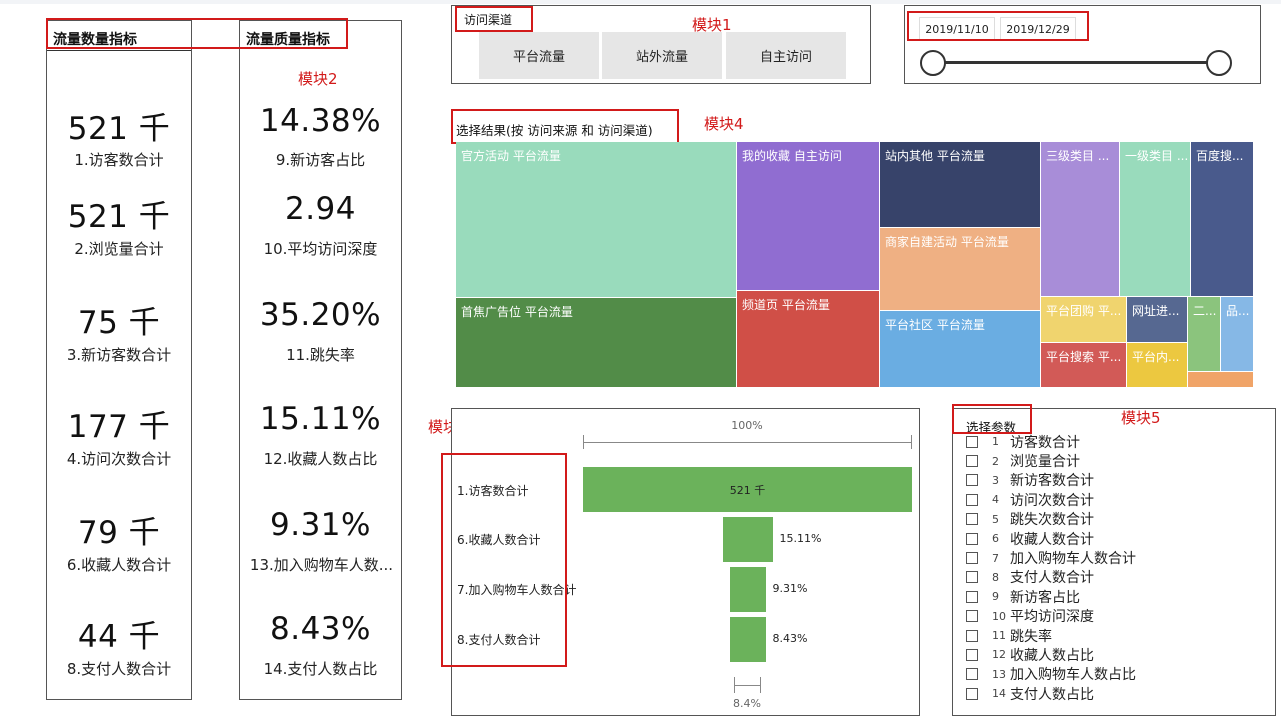 The height and width of the screenshot is (726, 1281). What do you see at coordinates (1052, 539) in the screenshot?
I see `parameter-name: 收藏人数合计` at bounding box center [1052, 539].